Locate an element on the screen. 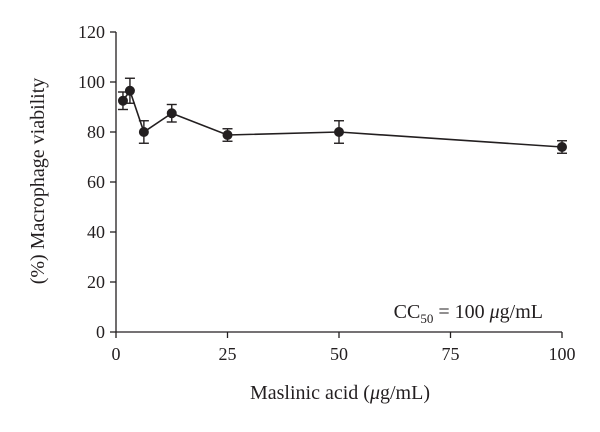  cc50-annotation: CC50 = 100 μg/mL is located at coordinates (468, 313).